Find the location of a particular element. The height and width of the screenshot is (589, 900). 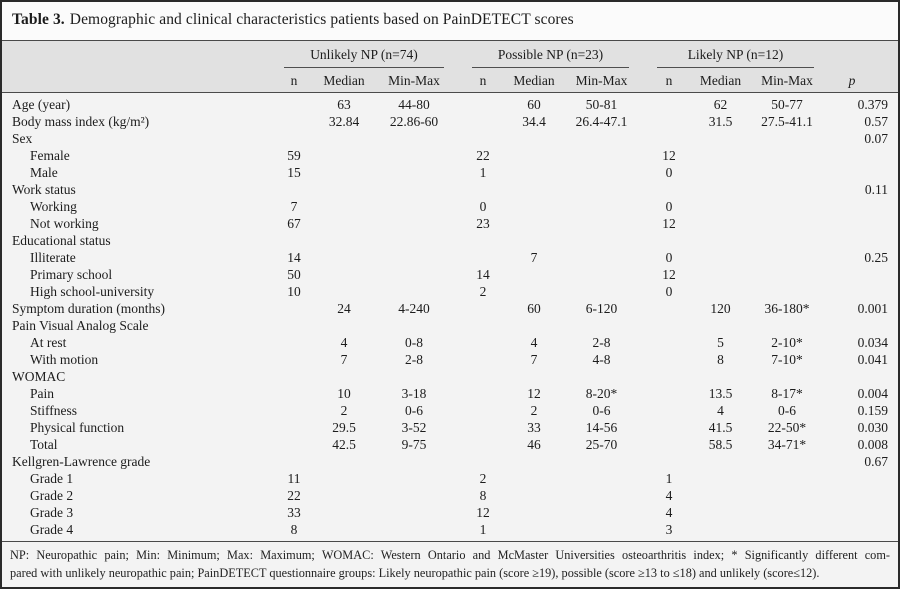

row-label: Body mass index (kg/m²) is located at coordinates (81, 121).